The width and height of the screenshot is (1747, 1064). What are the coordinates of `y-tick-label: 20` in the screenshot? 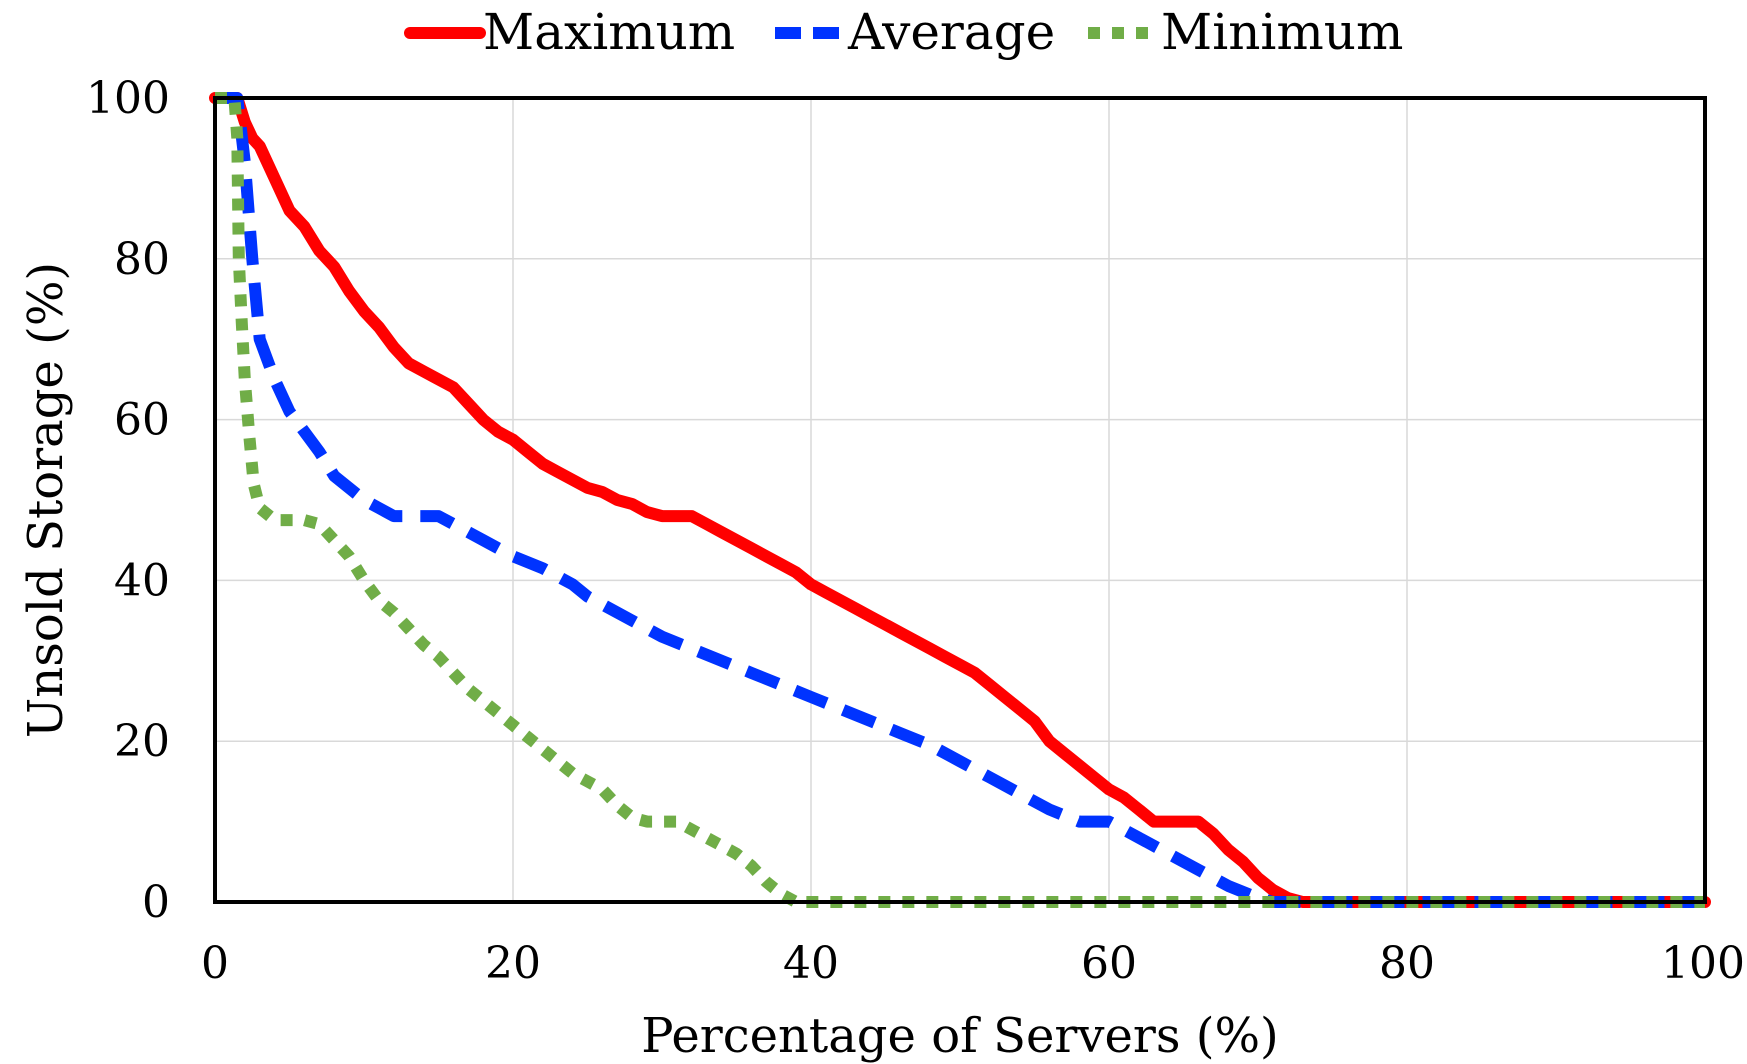 It's located at (142, 741).